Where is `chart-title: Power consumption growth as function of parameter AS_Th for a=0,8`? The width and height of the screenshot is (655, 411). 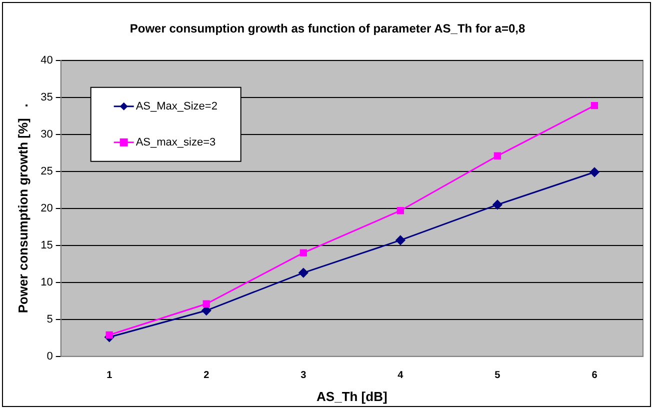 chart-title: Power consumption growth as function of parameter AS_Th for a=0,8 is located at coordinates (328, 29).